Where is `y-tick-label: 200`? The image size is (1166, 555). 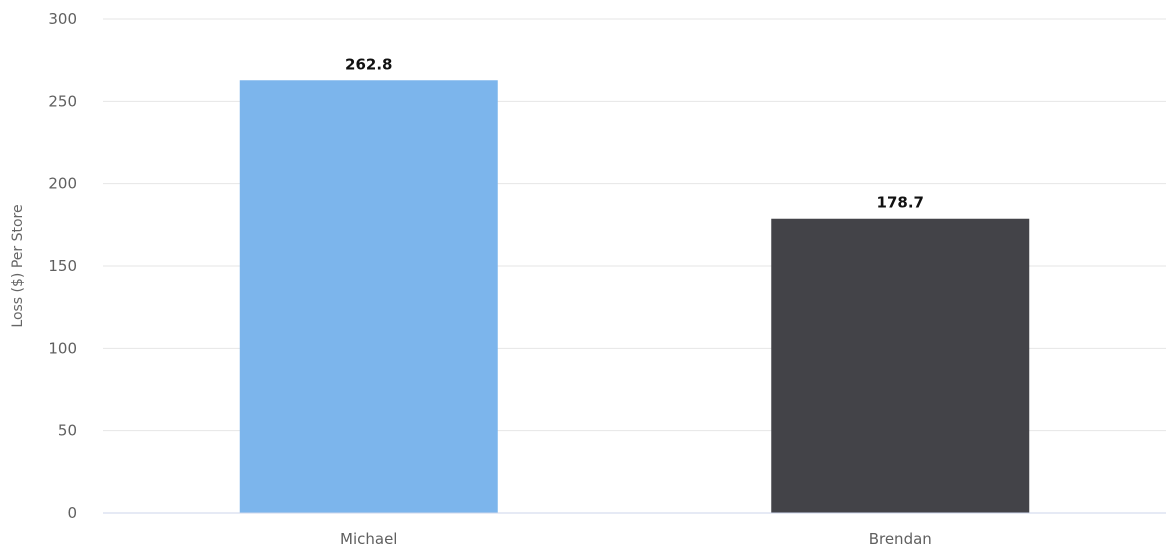
y-tick-label: 200 is located at coordinates (62, 184).